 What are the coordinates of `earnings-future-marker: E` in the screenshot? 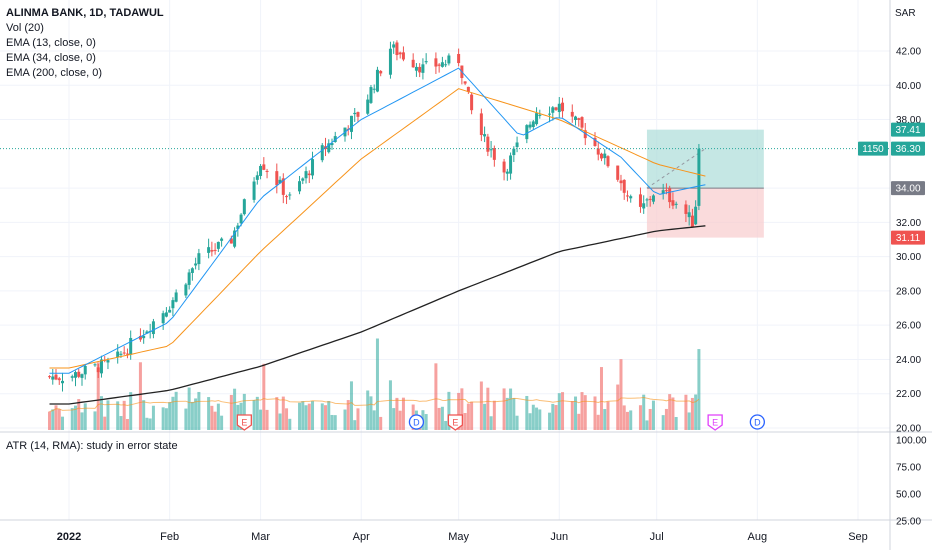 It's located at (715, 422).